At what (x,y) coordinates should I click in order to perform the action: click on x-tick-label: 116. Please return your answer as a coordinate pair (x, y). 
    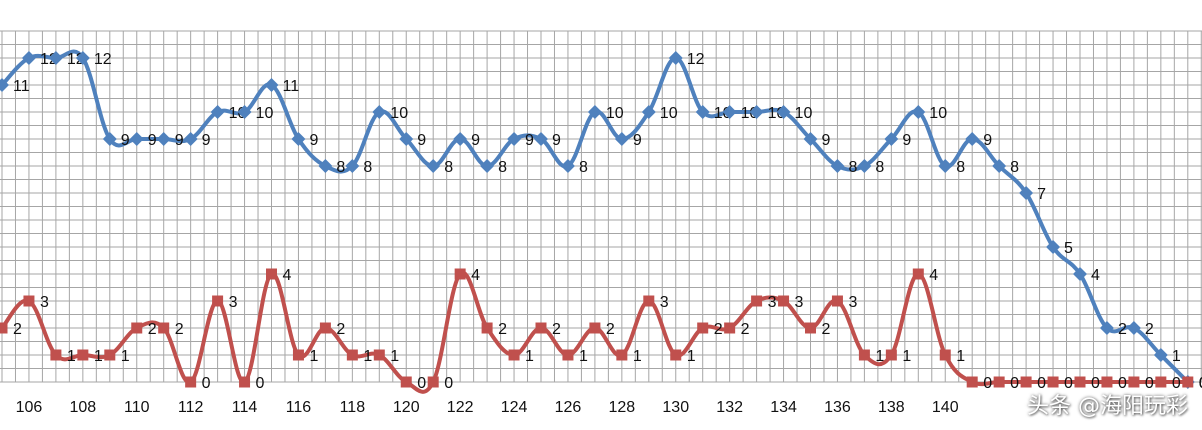
    Looking at the image, I should click on (299, 407).